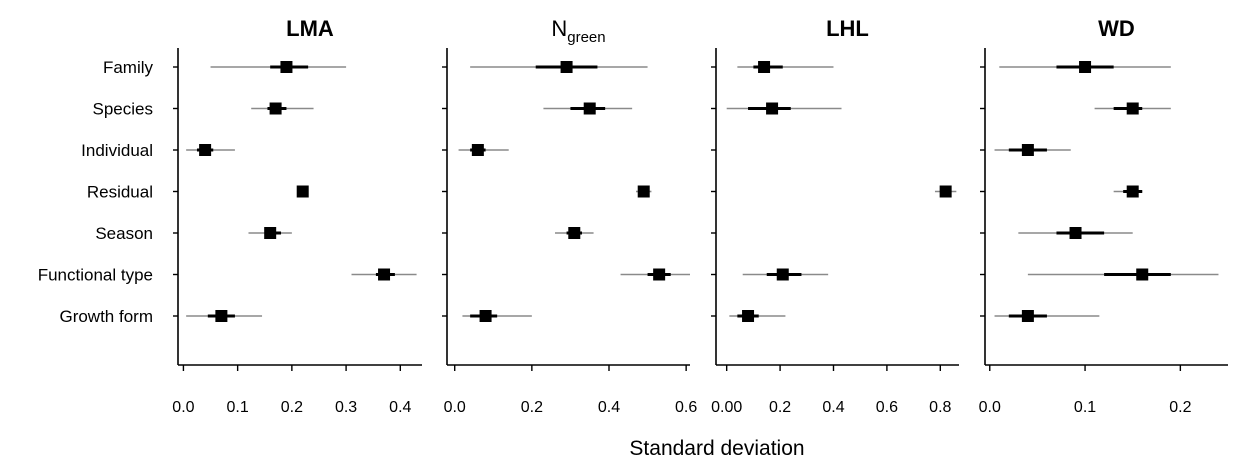 The width and height of the screenshot is (1233, 466). I want to click on category-label: Season, so click(124, 233).